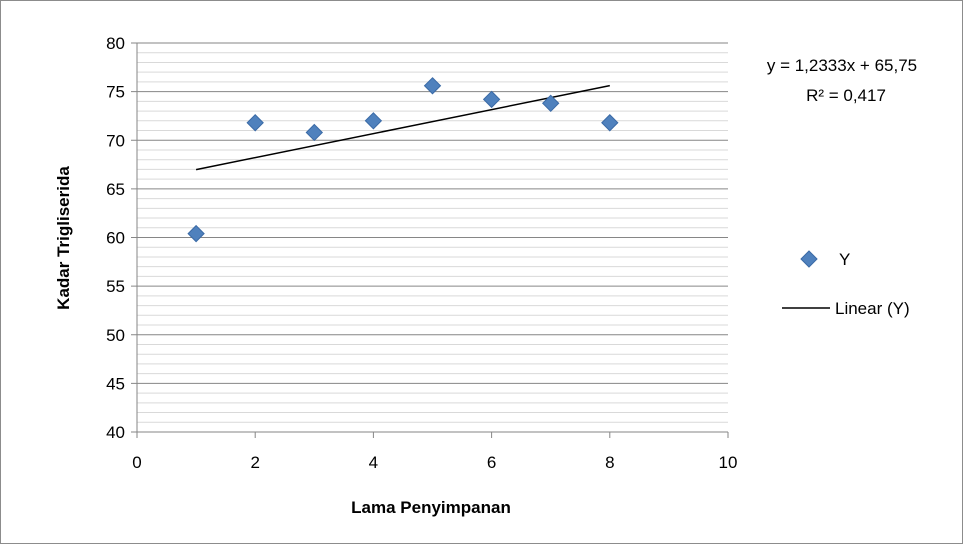 The width and height of the screenshot is (963, 545). I want to click on data-points, so click(403, 160).